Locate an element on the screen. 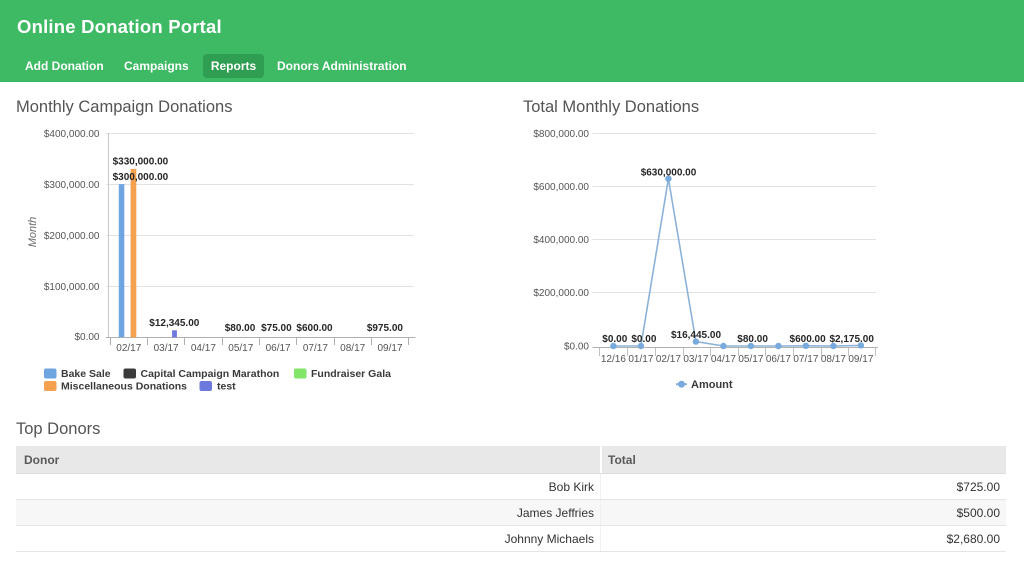 Image resolution: width=1024 pixels, height=576 pixels. svg-text: Fundraiser Gala is located at coordinates (351, 374).